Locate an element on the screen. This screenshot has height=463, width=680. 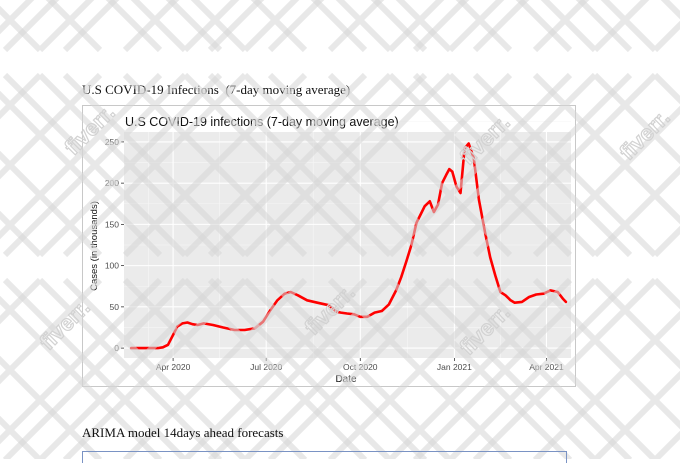
y-tick-label: 100 is located at coordinates (112, 266).